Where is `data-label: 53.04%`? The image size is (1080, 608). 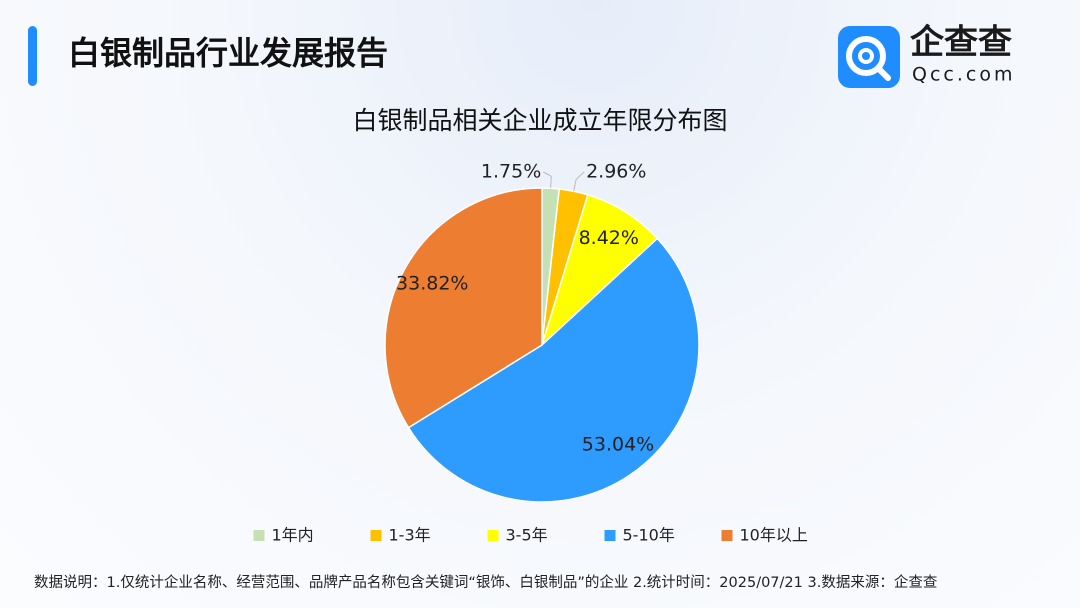 data-label: 53.04% is located at coordinates (618, 444).